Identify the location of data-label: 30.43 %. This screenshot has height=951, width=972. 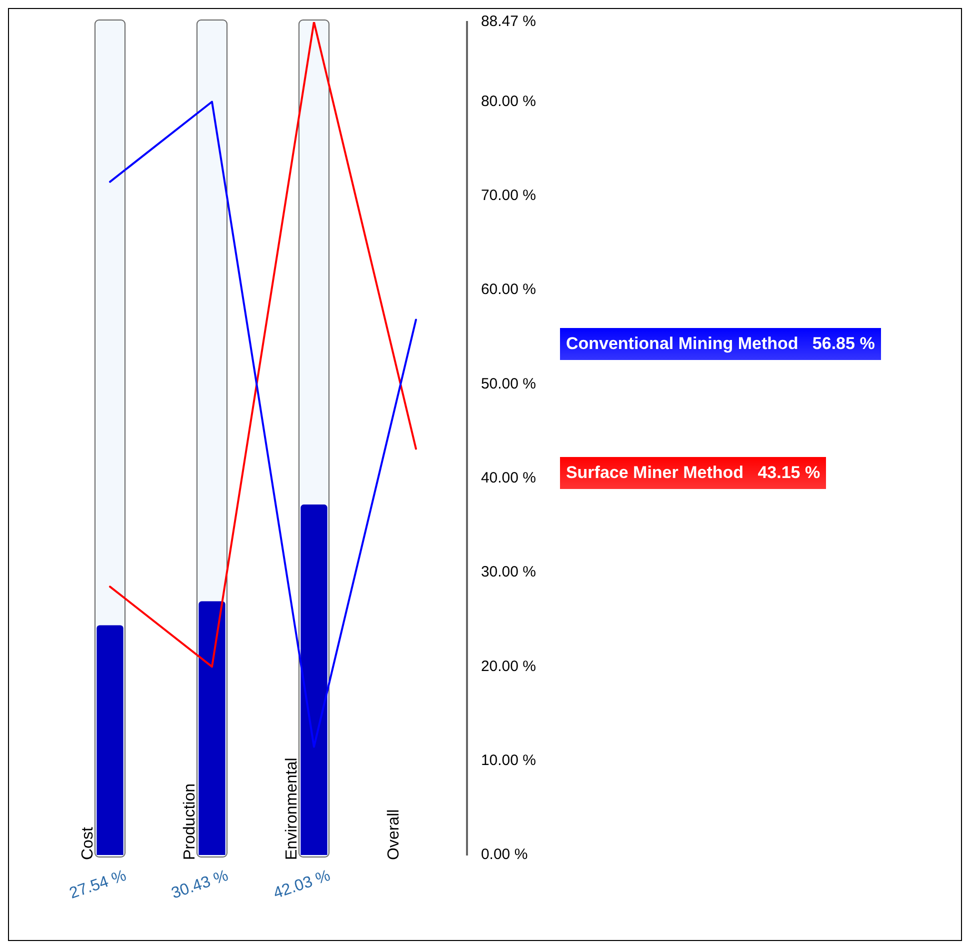
(199, 884).